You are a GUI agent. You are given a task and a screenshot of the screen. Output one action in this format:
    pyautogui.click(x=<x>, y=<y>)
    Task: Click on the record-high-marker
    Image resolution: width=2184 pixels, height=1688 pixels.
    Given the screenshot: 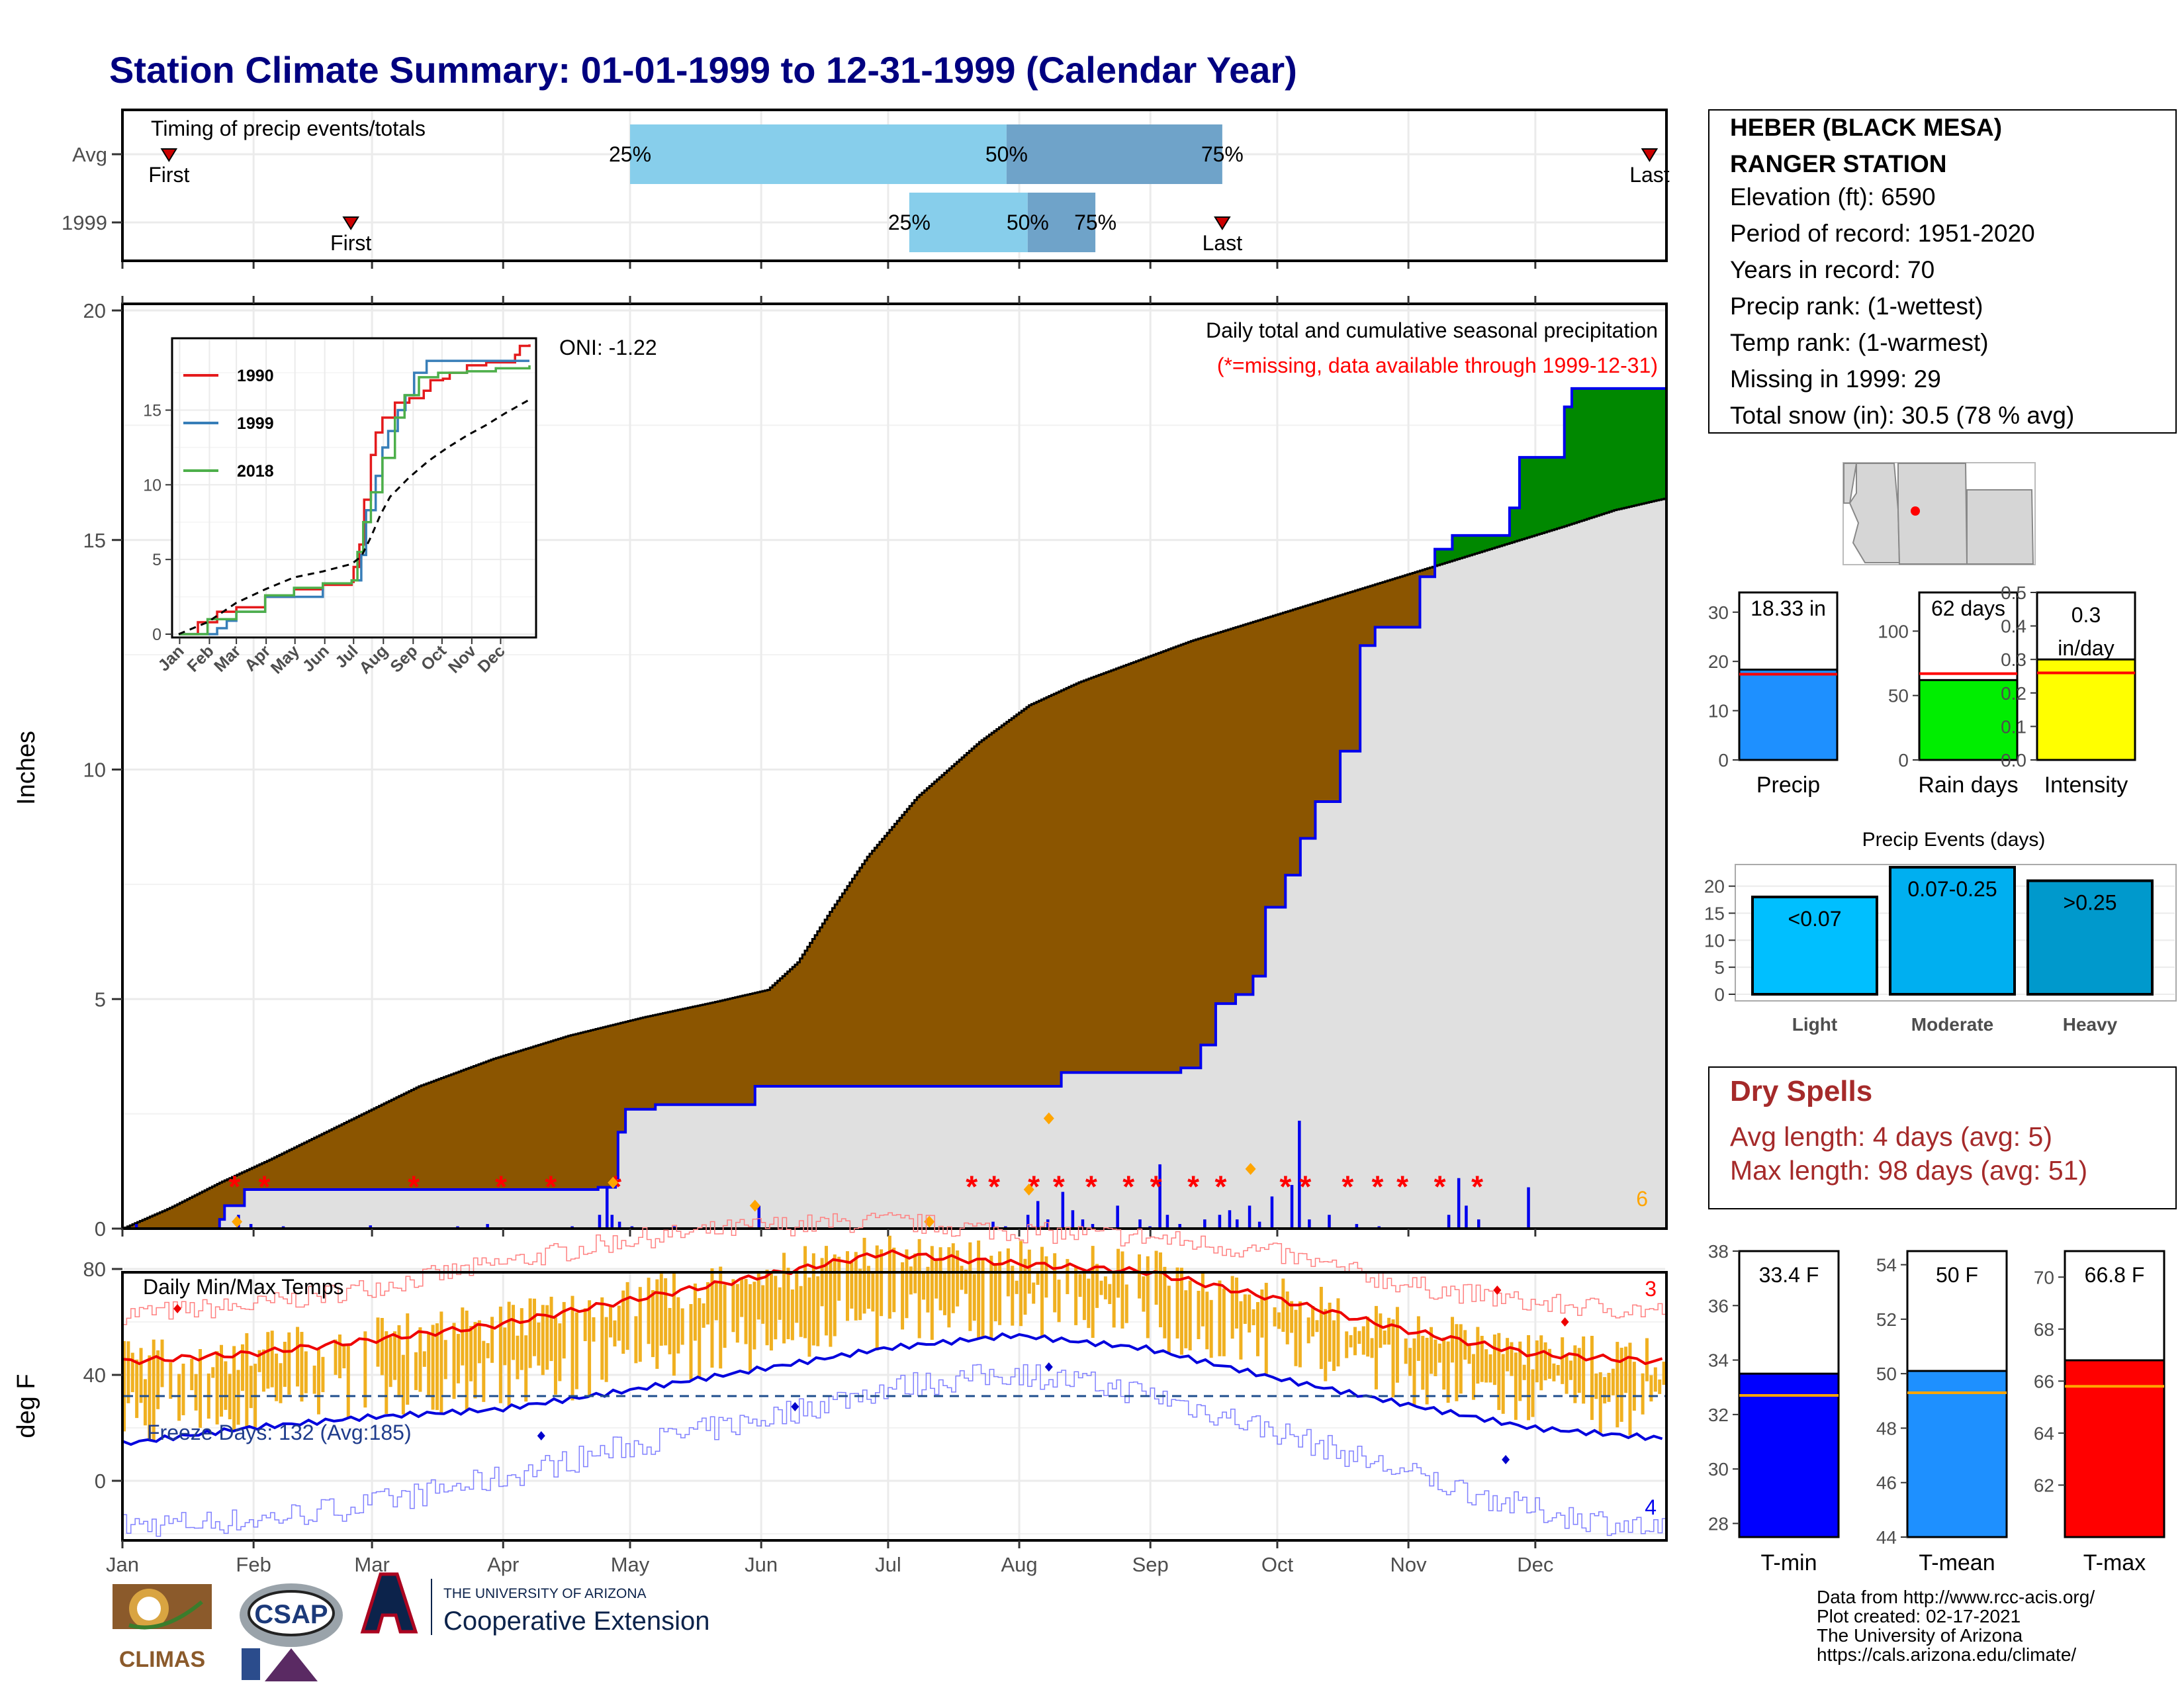 What is the action you would take?
    pyautogui.click(x=1565, y=1322)
    